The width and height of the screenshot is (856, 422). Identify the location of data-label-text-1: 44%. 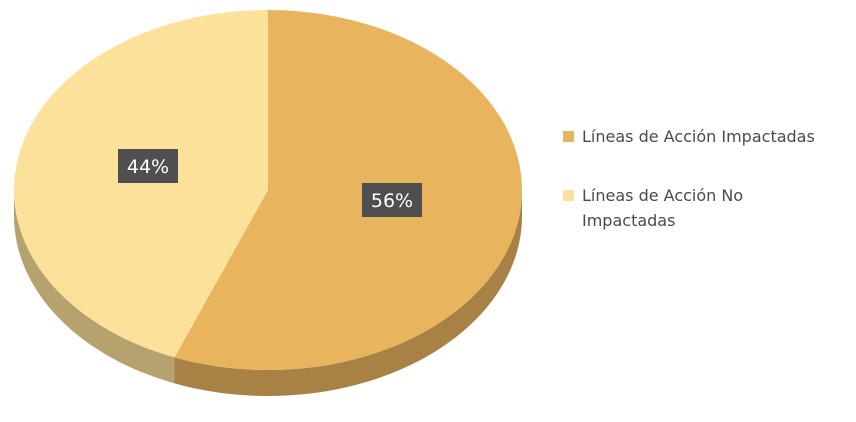
(148, 167).